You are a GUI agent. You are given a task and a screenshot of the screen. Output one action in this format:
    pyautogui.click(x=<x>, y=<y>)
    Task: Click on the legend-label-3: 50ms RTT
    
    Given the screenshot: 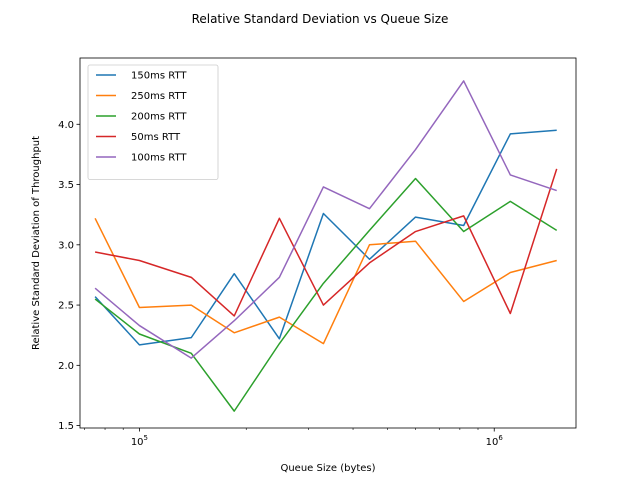 What is the action you would take?
    pyautogui.click(x=156, y=137)
    